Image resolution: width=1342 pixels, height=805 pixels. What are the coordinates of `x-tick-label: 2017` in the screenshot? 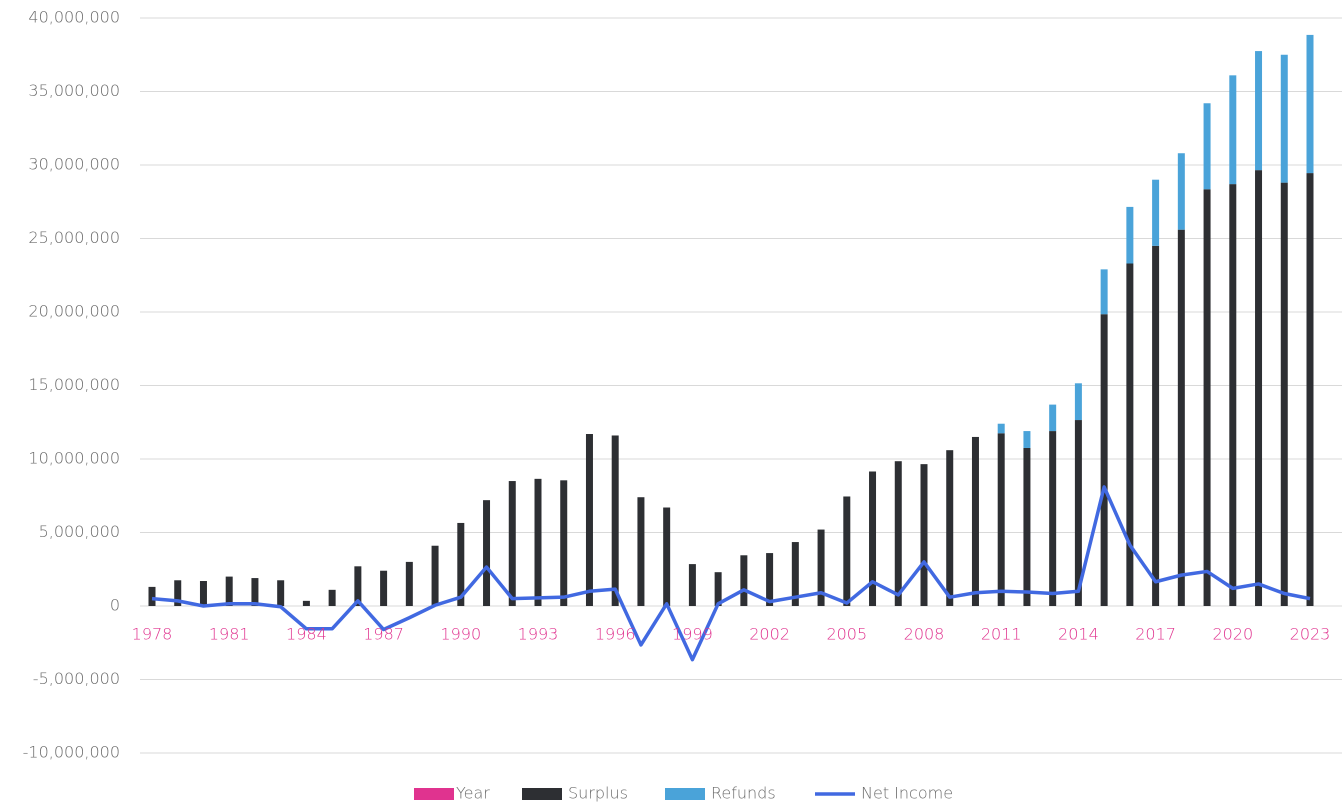 It's located at (1155, 634).